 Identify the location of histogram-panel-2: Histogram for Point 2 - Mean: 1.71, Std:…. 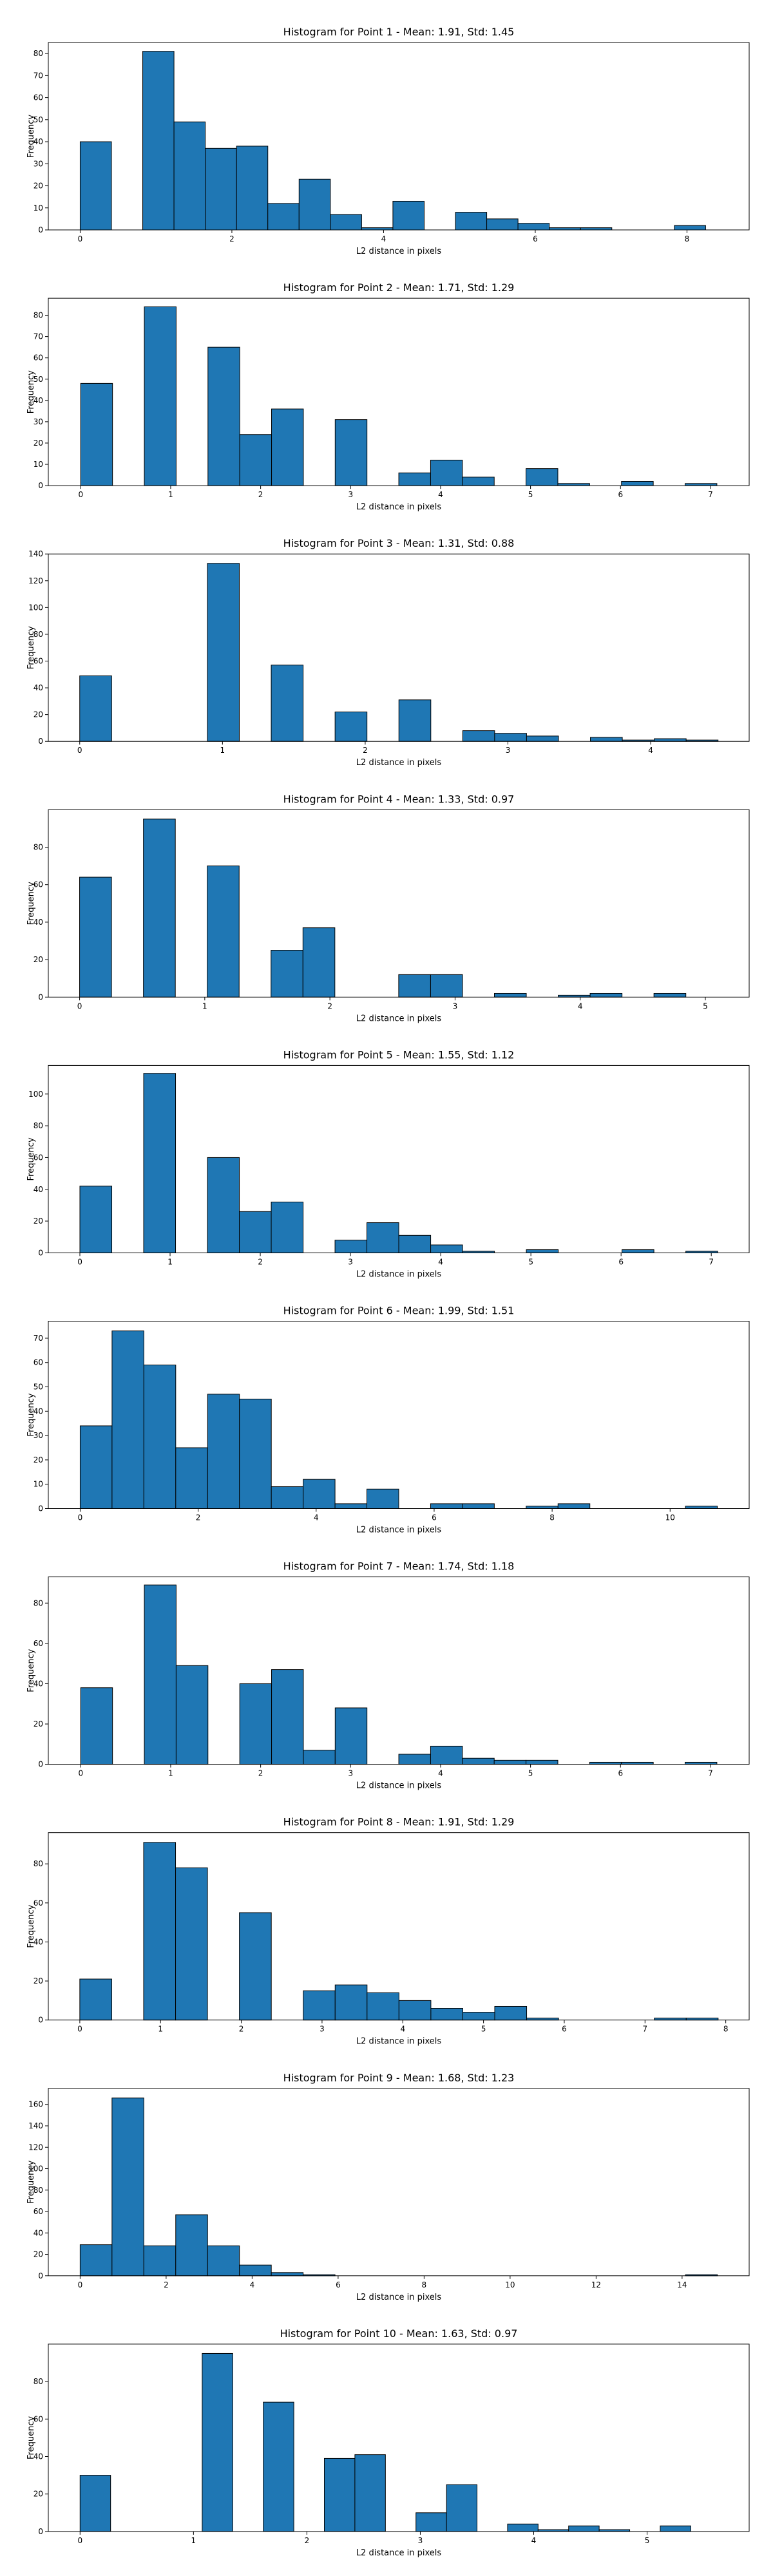
(388, 397).